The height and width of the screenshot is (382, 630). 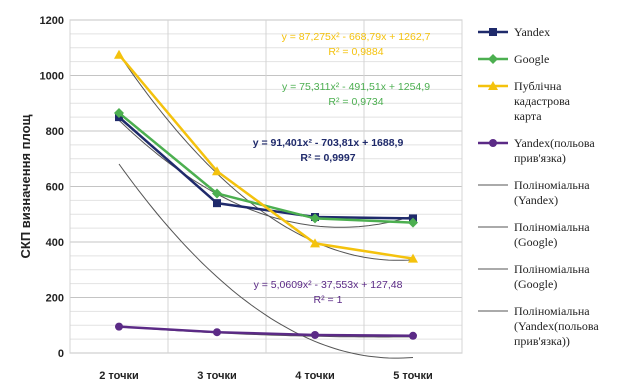 What do you see at coordinates (25, 186) in the screenshot?
I see `y-axis-title: СКП визначення площ` at bounding box center [25, 186].